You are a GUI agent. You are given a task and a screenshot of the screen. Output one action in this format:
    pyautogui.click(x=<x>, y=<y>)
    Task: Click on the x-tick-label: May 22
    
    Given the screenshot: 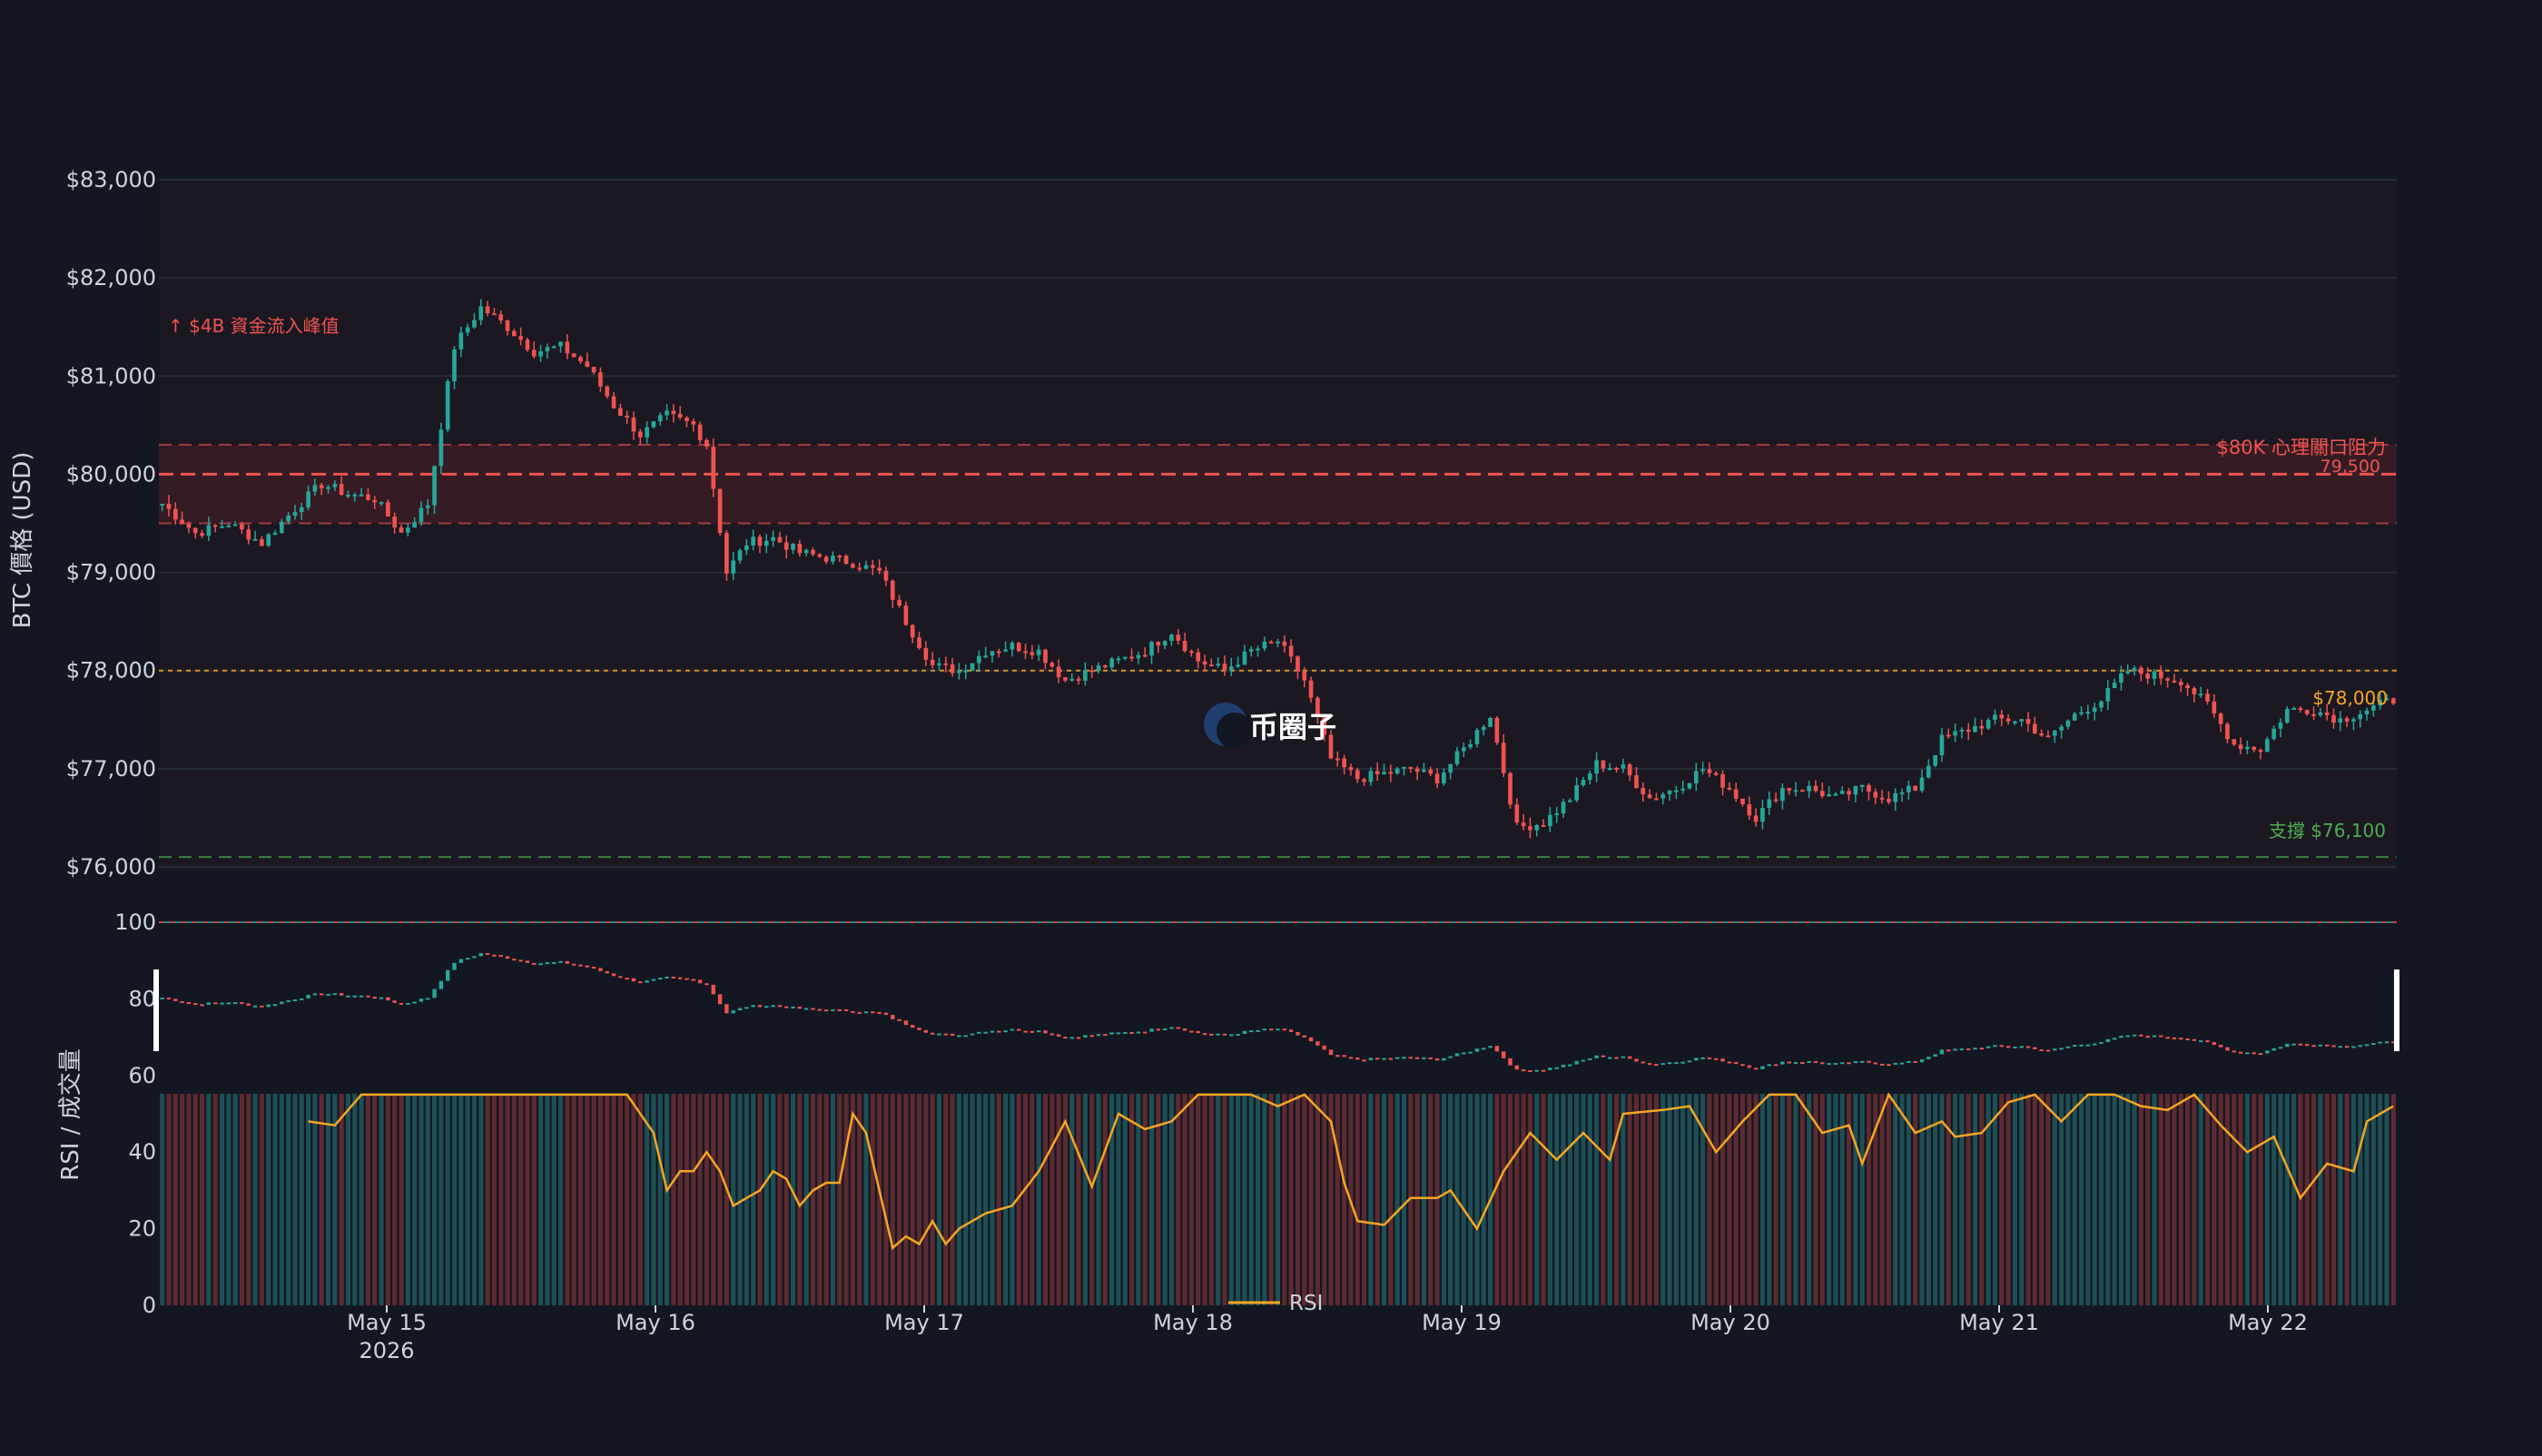 What is the action you would take?
    pyautogui.click(x=2268, y=1322)
    